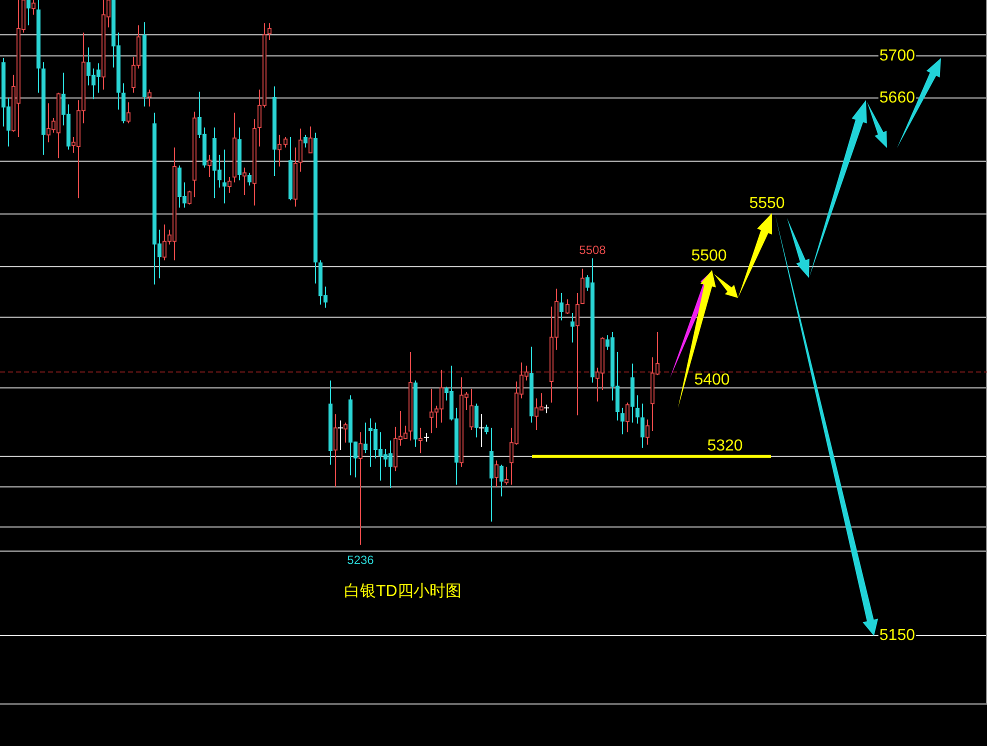 The width and height of the screenshot is (987, 746). I want to click on ref-line-label: 5550, so click(767, 203).